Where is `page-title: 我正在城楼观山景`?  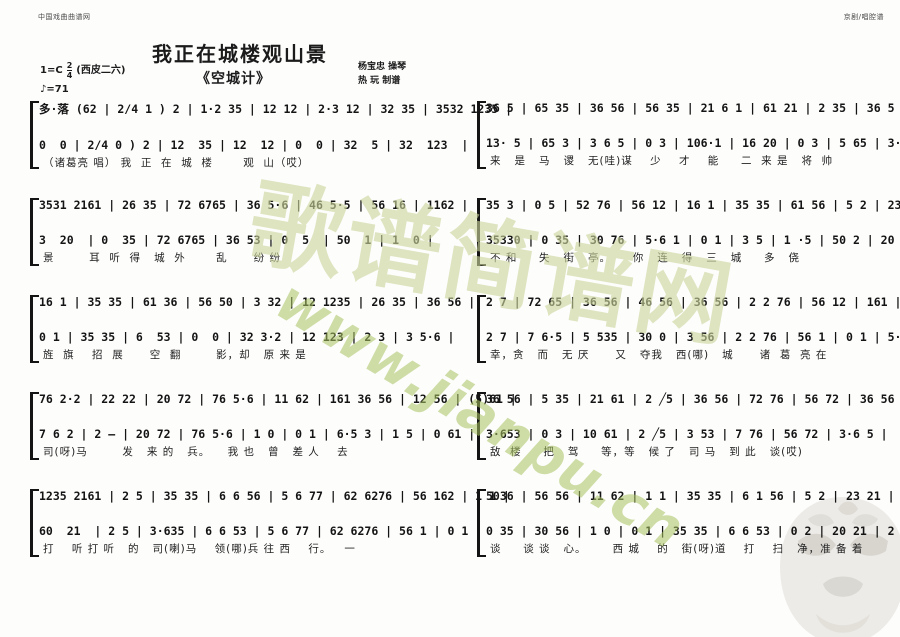 page-title: 我正在城楼观山景 is located at coordinates (240, 54).